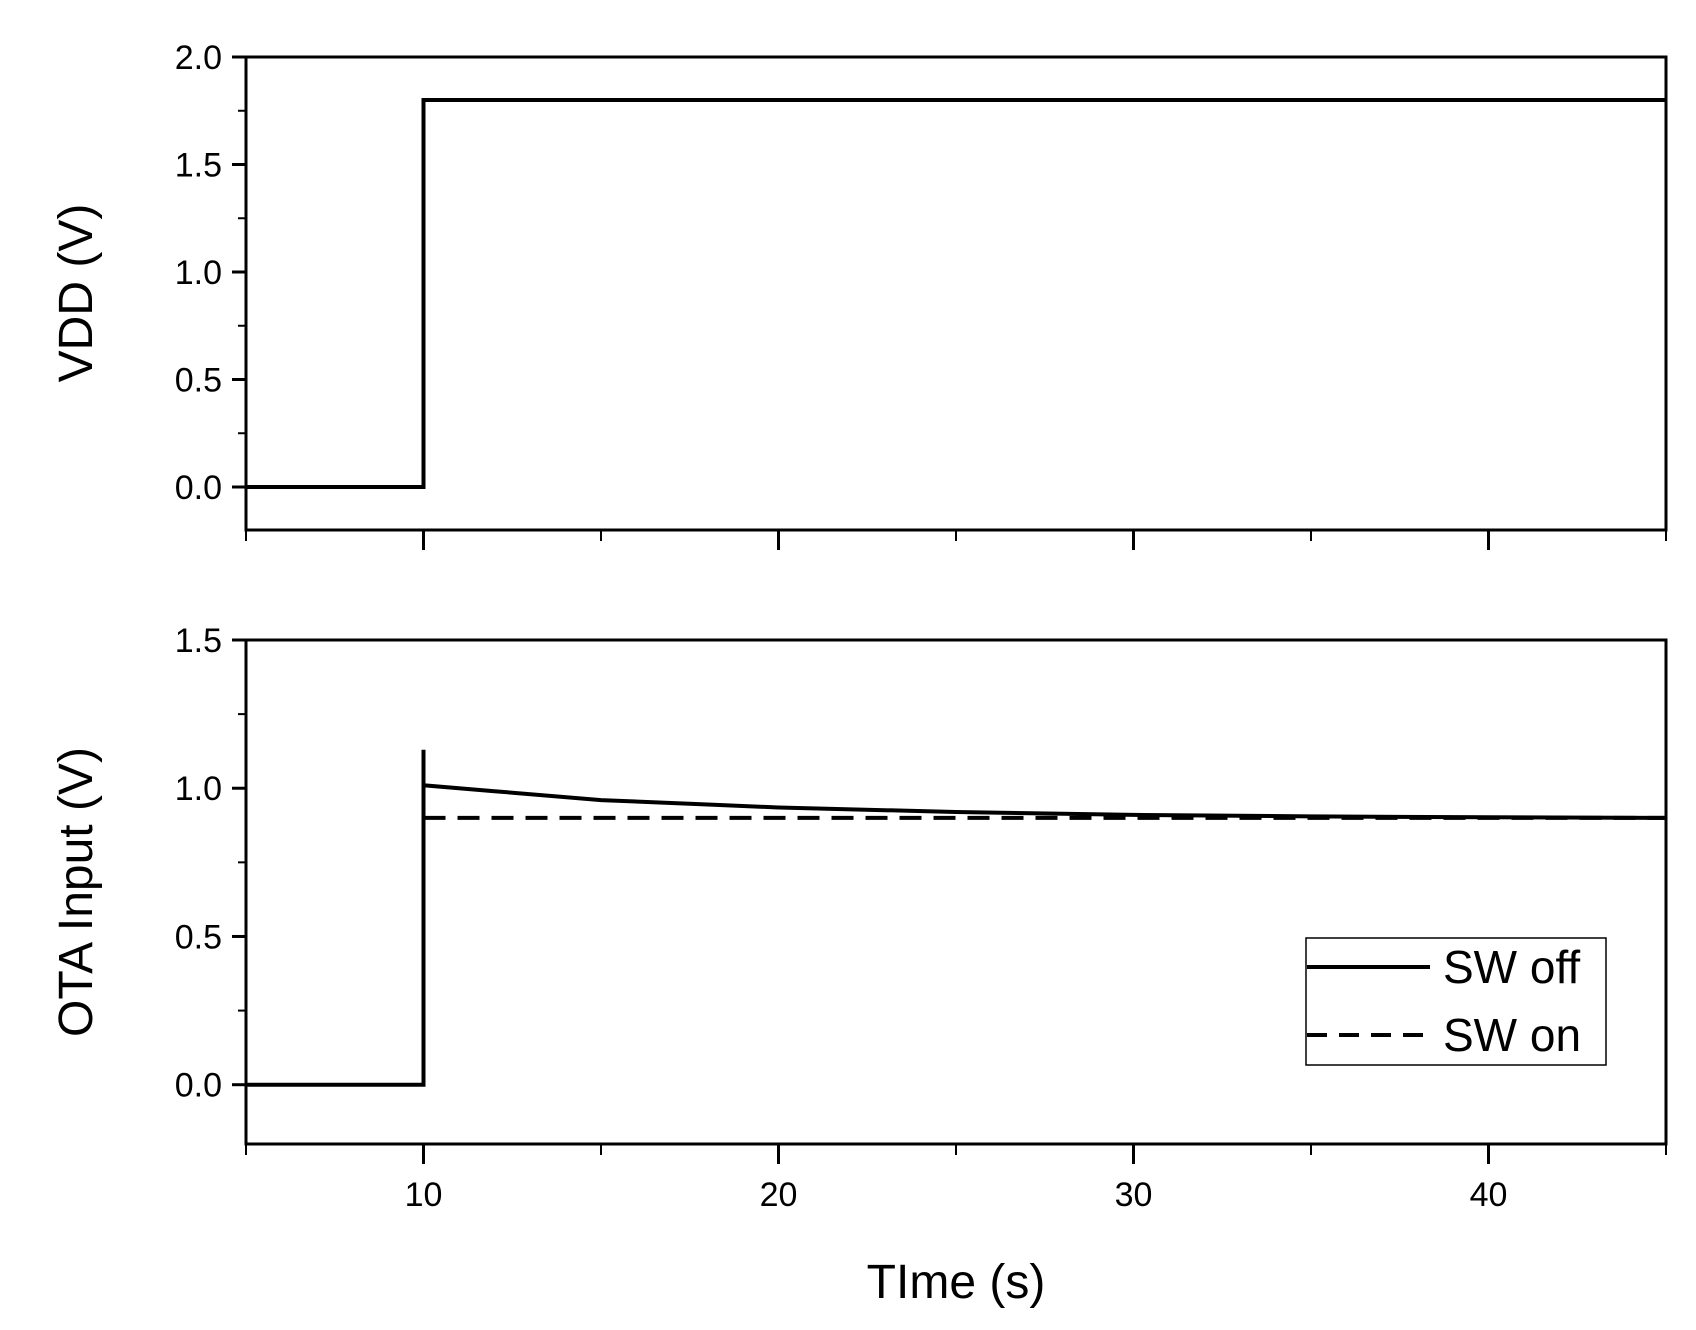  Describe the element at coordinates (76, 892) in the screenshot. I see `ota-y-axis-label: OTA Input (V)` at that location.